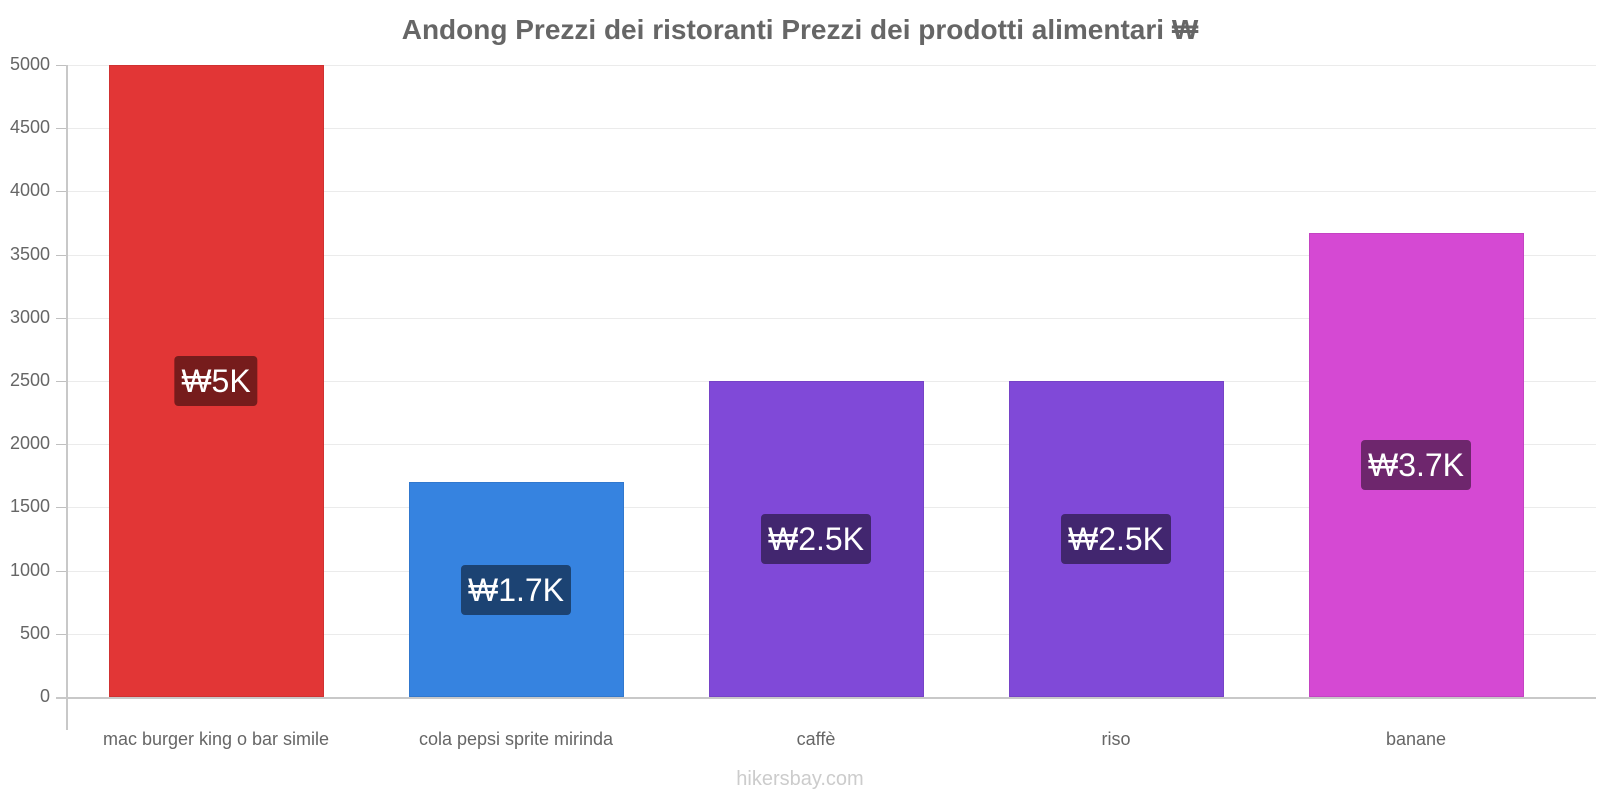 This screenshot has width=1600, height=800. I want to click on y-tick-label: 4500, so click(29, 127).